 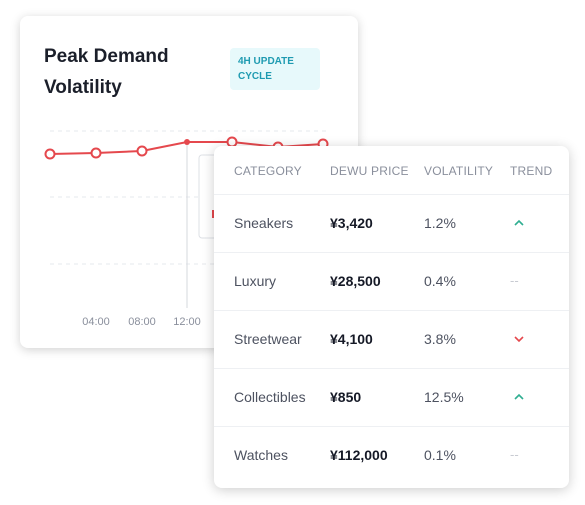 I want to click on row-volatility: 0.4%, so click(x=440, y=281).